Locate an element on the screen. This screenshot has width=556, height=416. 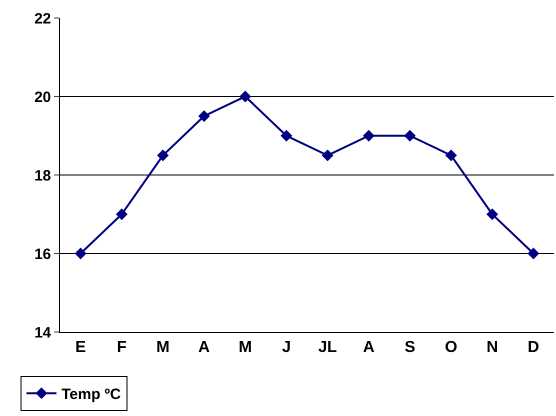
x-tick-label: O is located at coordinates (451, 347).